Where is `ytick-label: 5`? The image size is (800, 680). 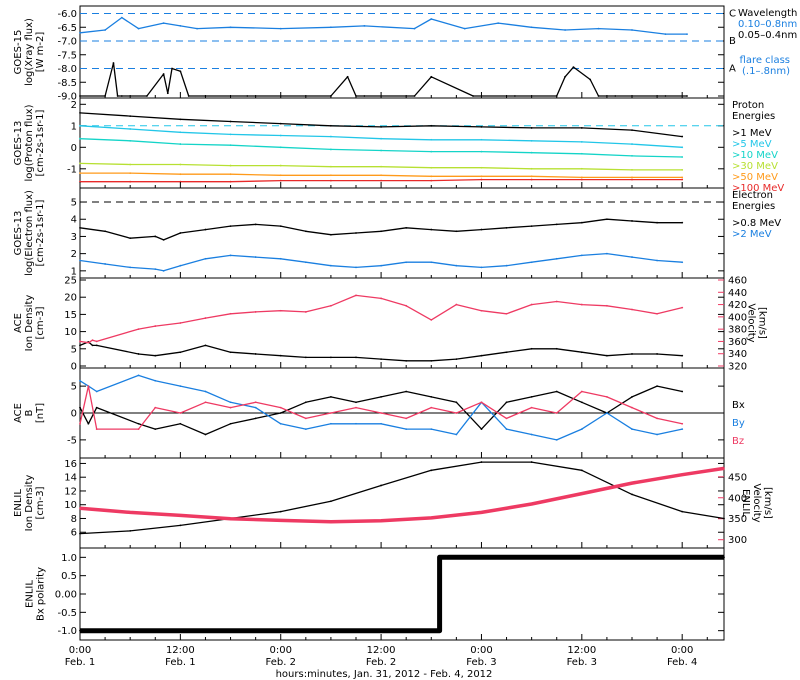
ytick-label: 5 is located at coordinates (74, 387).